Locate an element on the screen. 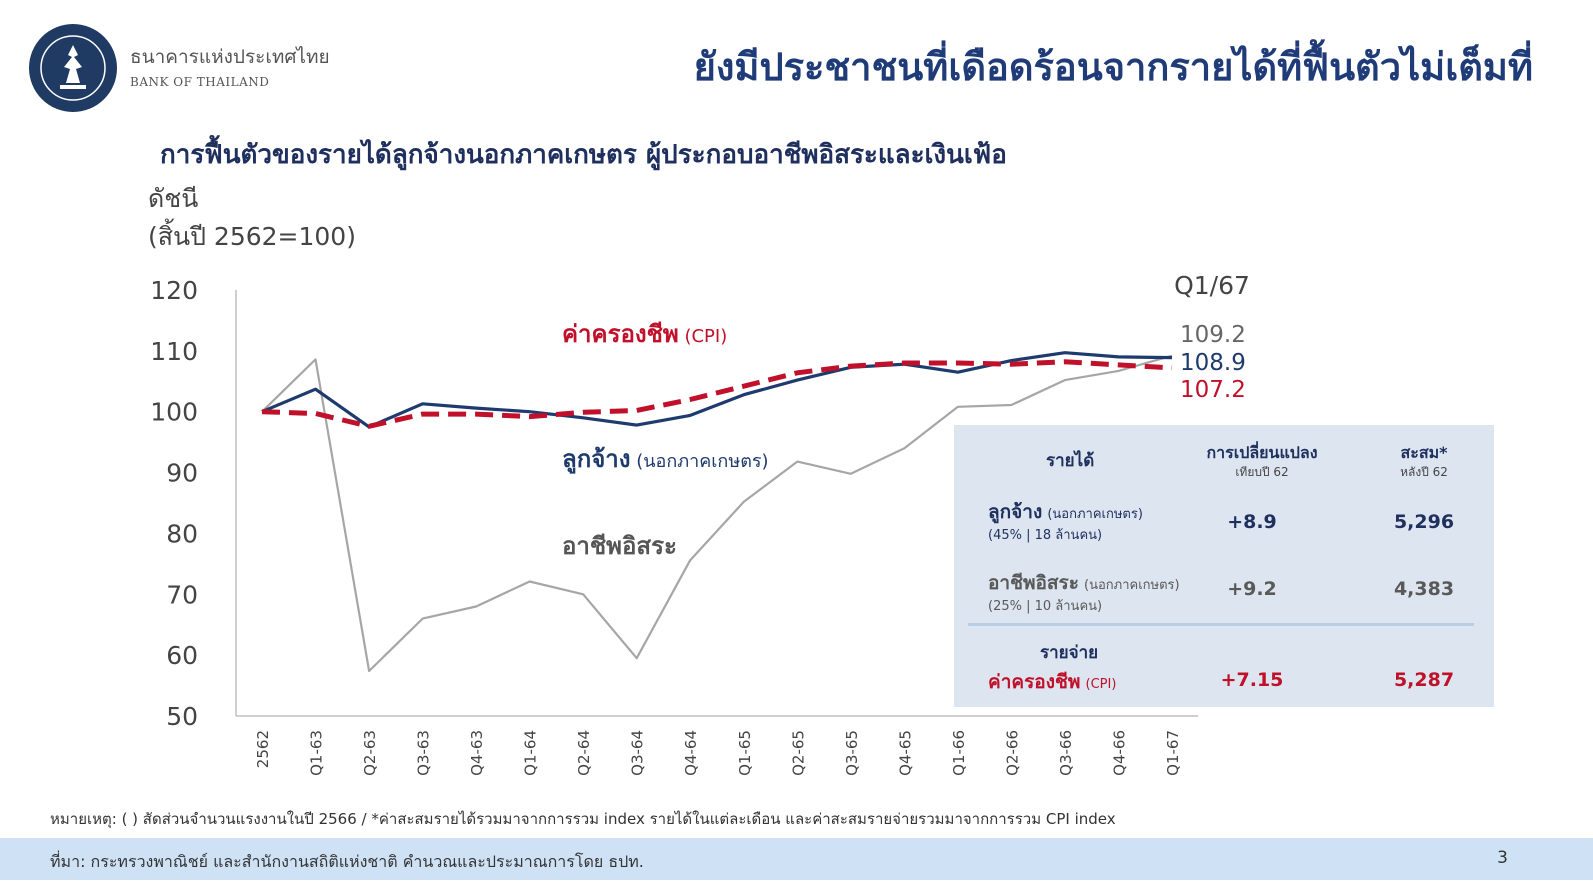 Image resolution: width=1593 pixels, height=893 pixels. row-employee-label: ลูกจ้าง is located at coordinates (1015, 512).